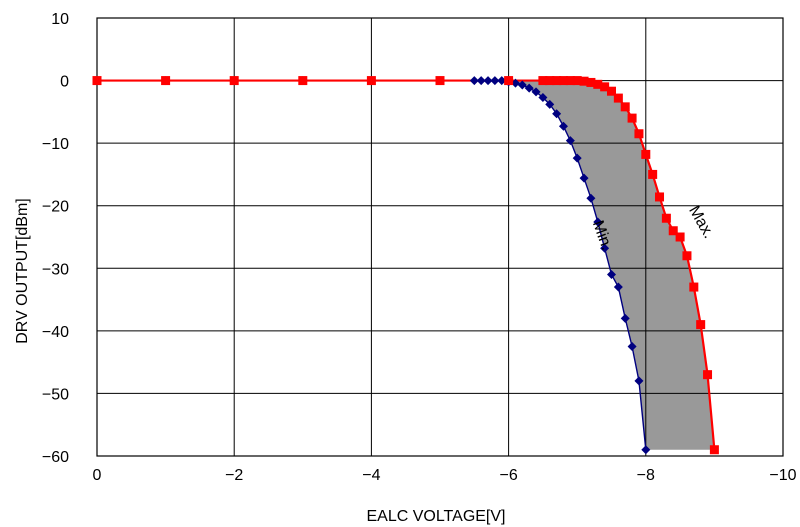 The image size is (800, 527). Describe the element at coordinates (508, 475) in the screenshot. I see `x-tick-label: −6` at that location.